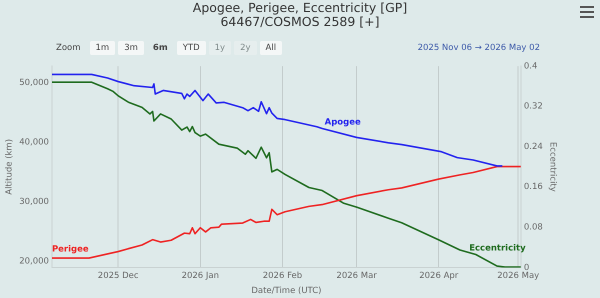 Image resolution: width=600 pixels, height=298 pixels. What do you see at coordinates (34, 142) in the screenshot?
I see `y-tick-label: 40,000` at bounding box center [34, 142].